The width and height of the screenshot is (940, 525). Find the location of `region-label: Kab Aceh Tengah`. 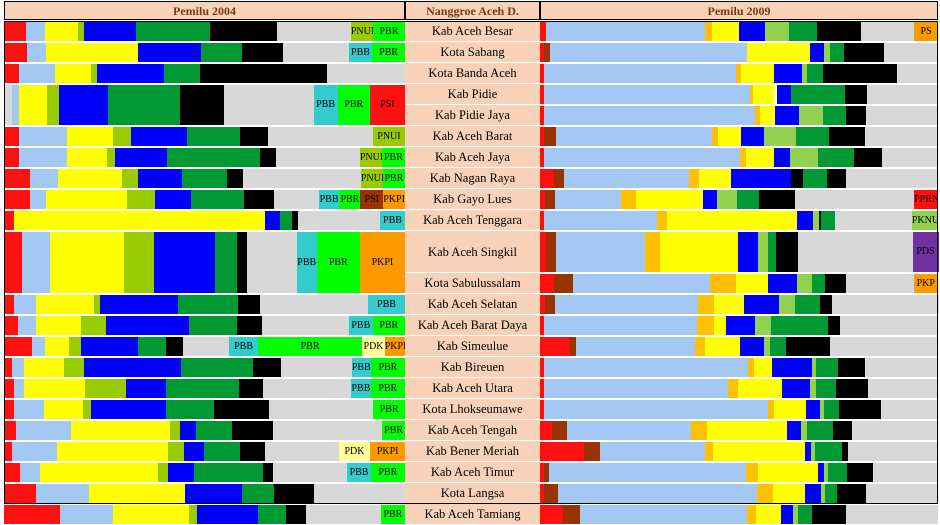

region-label: Kab Aceh Tengah is located at coordinates (472, 430).